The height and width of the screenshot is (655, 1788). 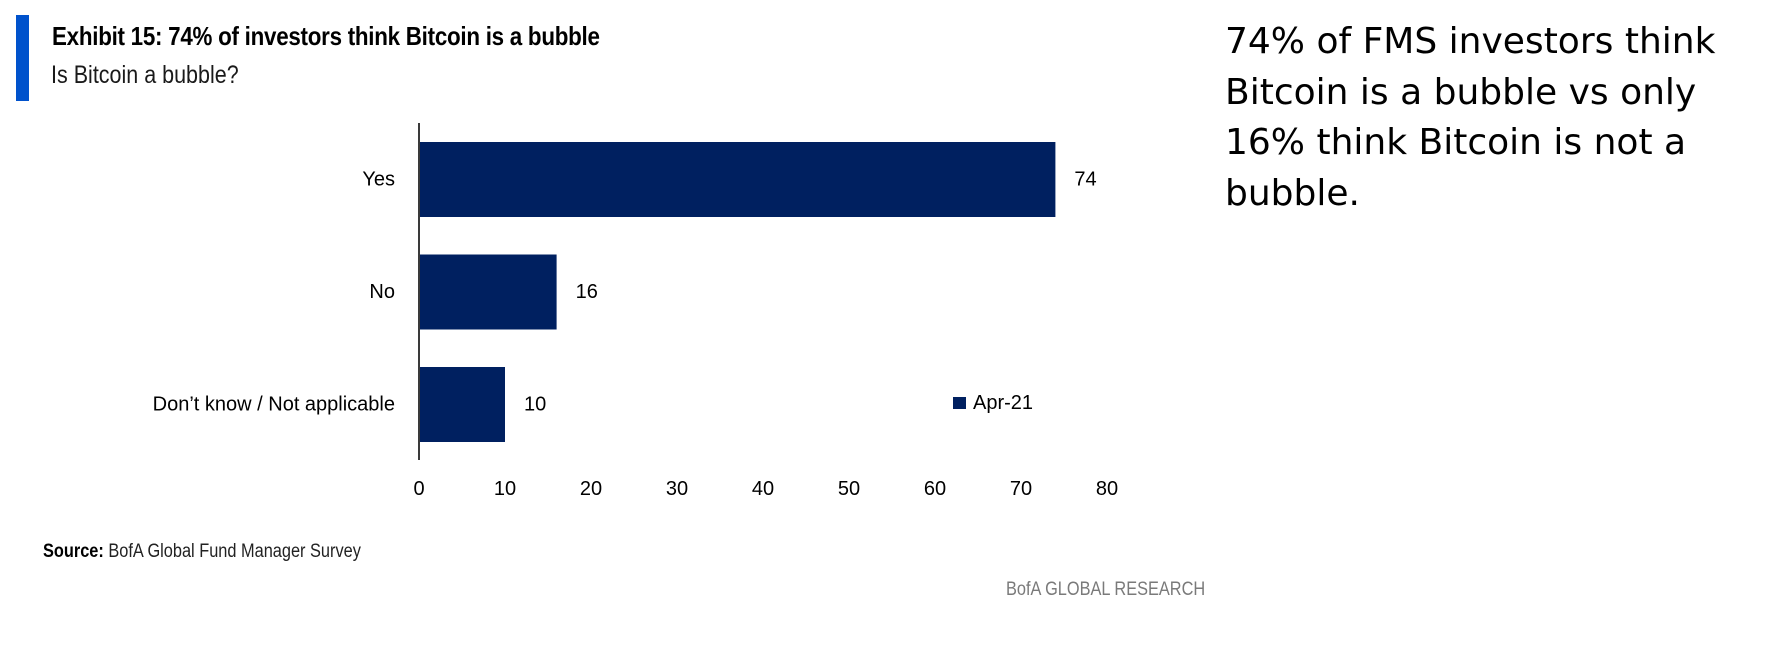 I want to click on value-label: 10, so click(x=535, y=405).